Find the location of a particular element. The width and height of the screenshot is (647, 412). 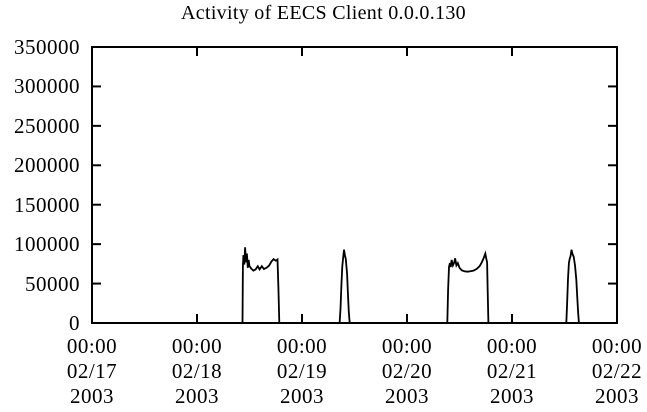

x-tick-label-line: 02/18 is located at coordinates (197, 371).